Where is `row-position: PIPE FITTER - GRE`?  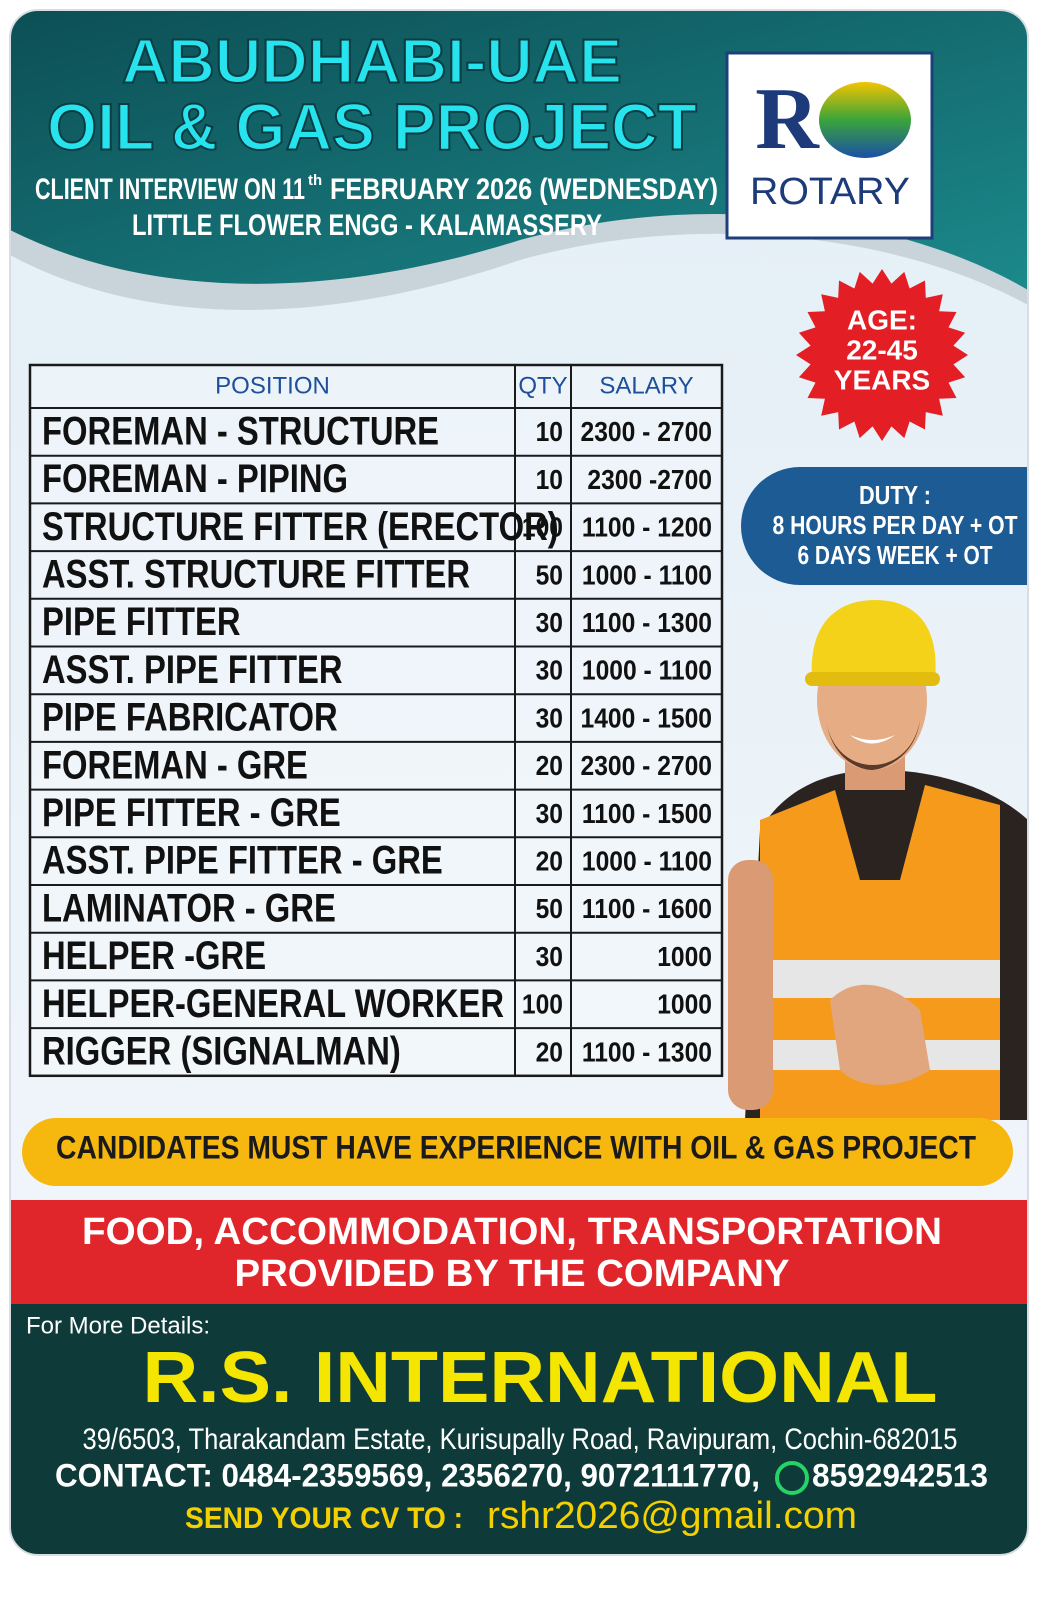 row-position: PIPE FITTER - GRE is located at coordinates (191, 812).